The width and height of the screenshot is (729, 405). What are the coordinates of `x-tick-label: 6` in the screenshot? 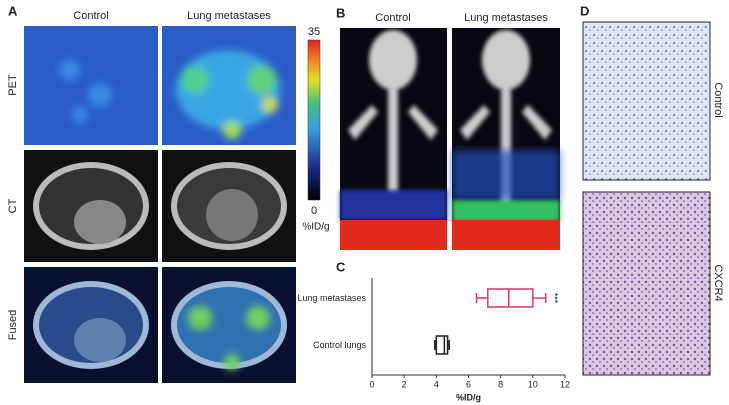 It's located at (468, 384).